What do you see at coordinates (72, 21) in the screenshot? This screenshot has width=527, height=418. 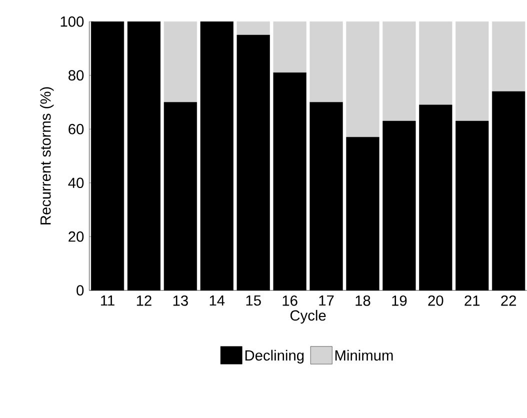 I see `y-tick-label: 100` at bounding box center [72, 21].